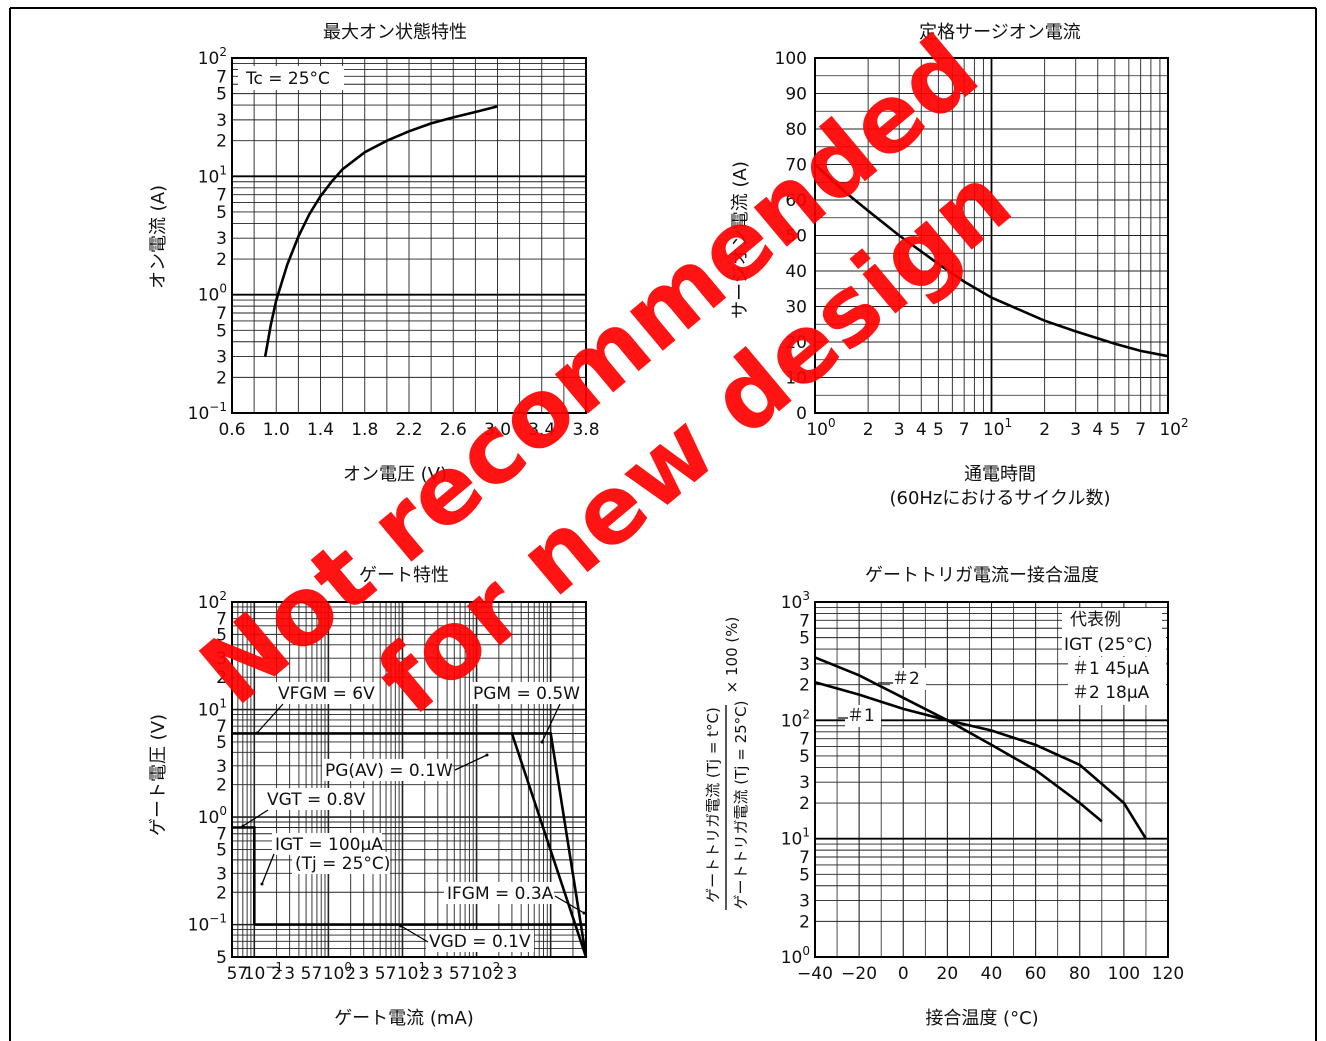 The height and width of the screenshot is (1041, 1326). Describe the element at coordinates (389, 771) in the screenshot. I see `c3-ann-pgav: PG(AV) = 0.1W` at that location.